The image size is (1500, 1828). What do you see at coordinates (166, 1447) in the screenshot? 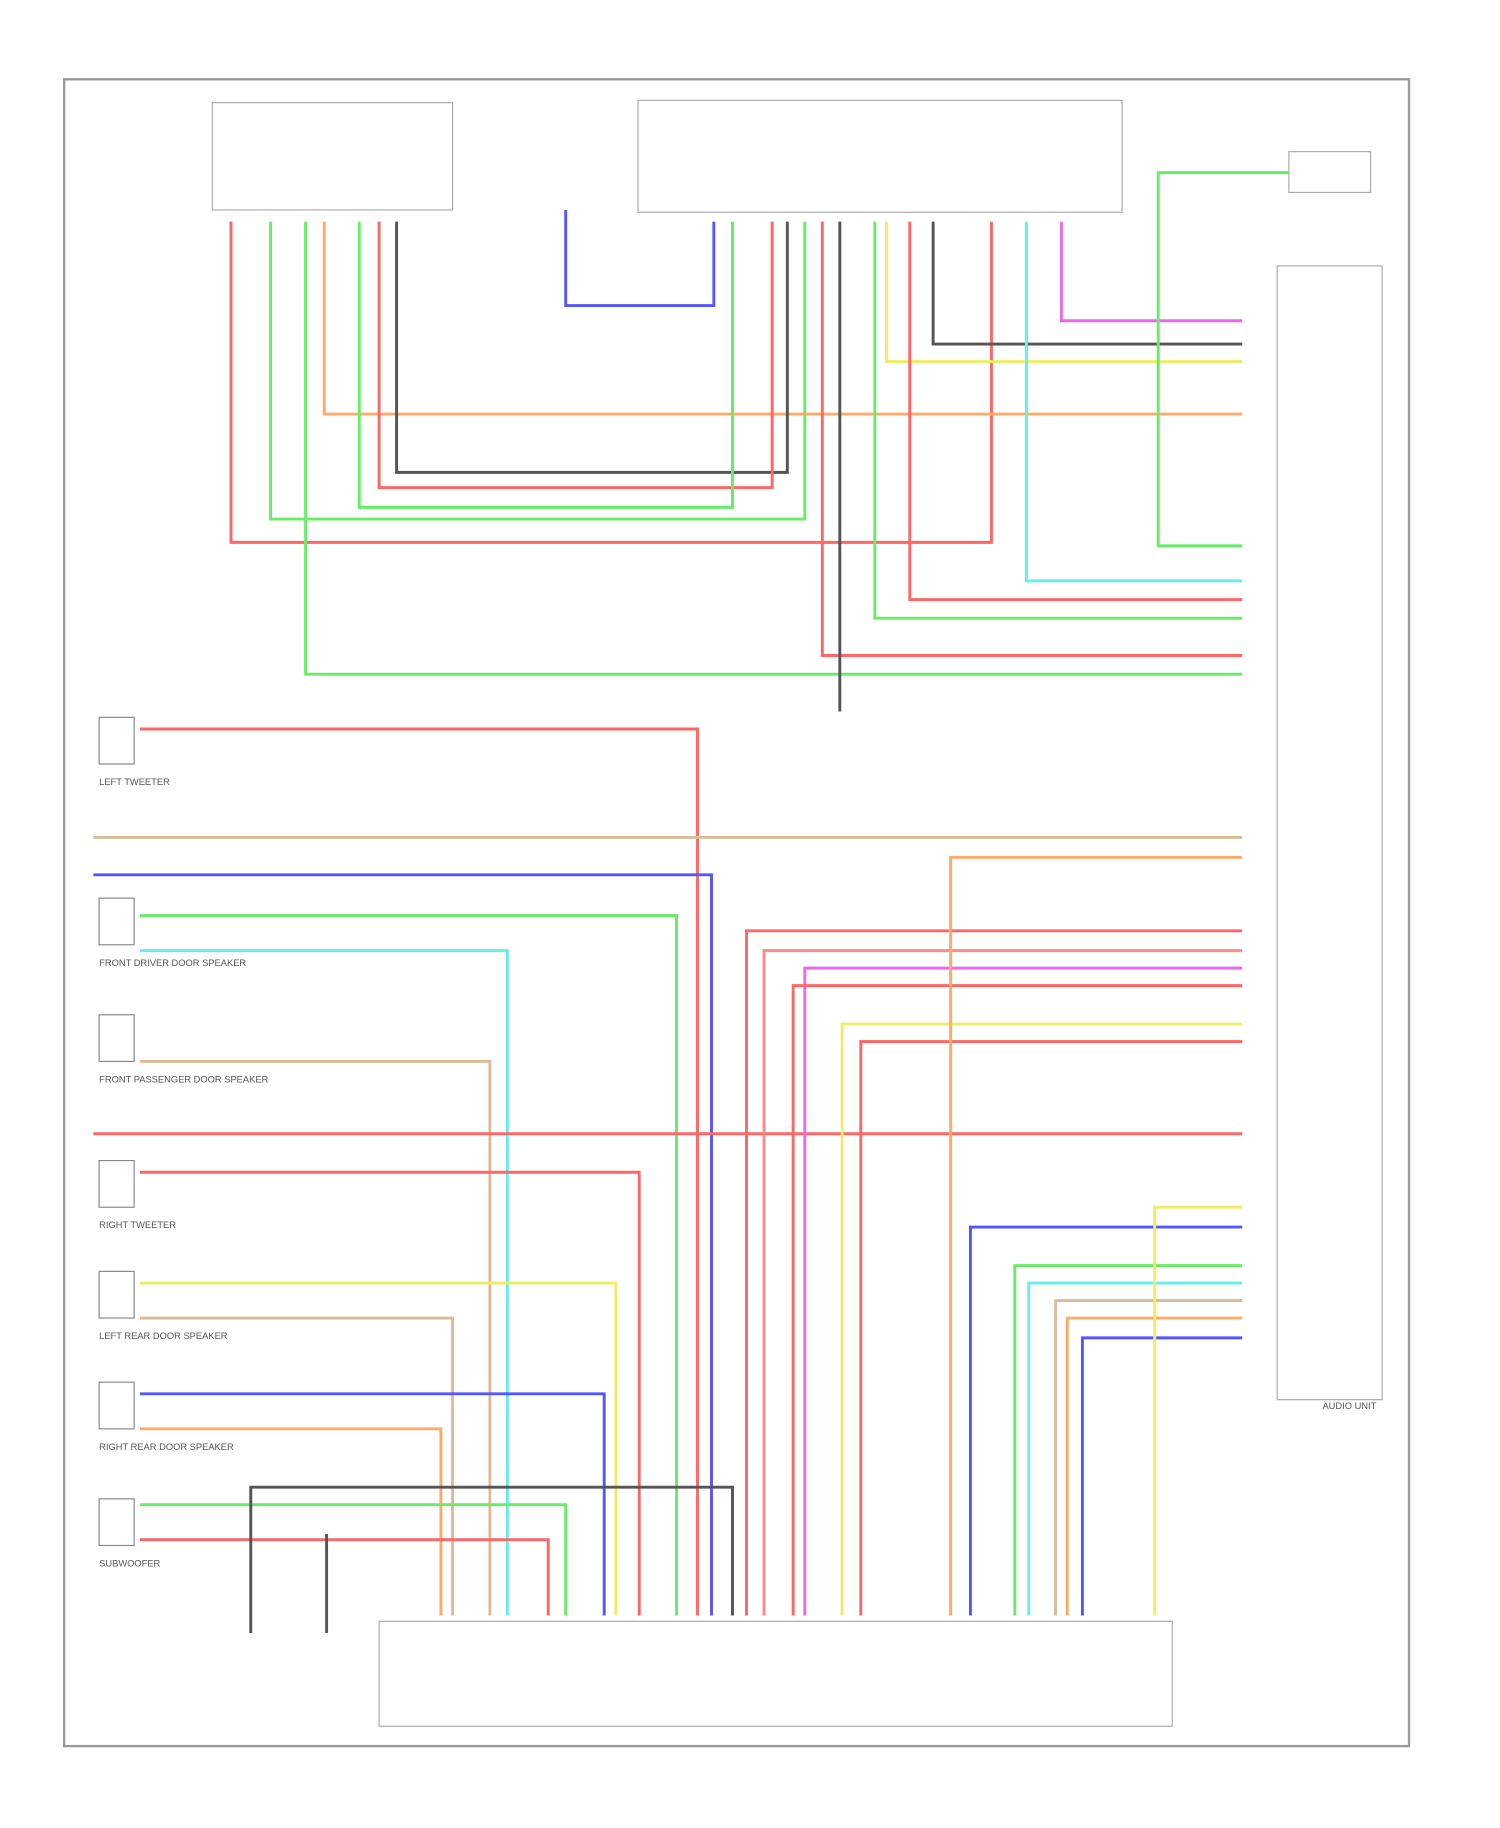
I see `speaker-label: RIGHT REAR DOOR SPEAKER` at bounding box center [166, 1447].